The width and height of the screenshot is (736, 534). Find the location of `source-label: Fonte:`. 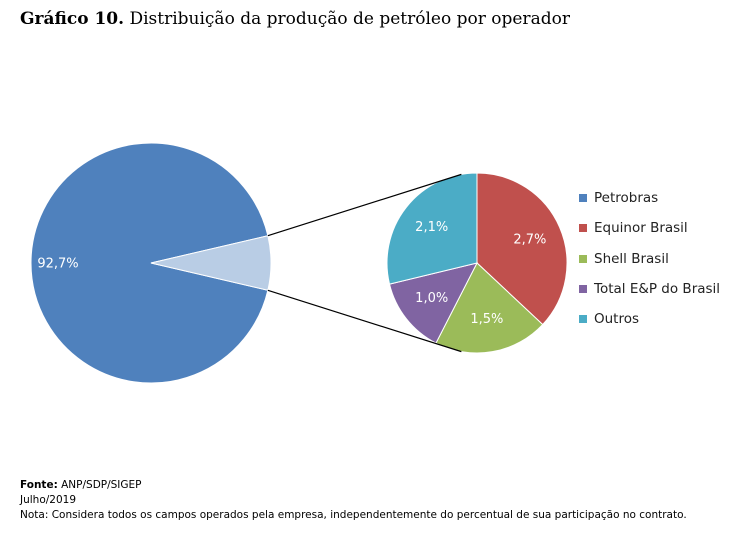

source-label: Fonte: is located at coordinates (39, 485).